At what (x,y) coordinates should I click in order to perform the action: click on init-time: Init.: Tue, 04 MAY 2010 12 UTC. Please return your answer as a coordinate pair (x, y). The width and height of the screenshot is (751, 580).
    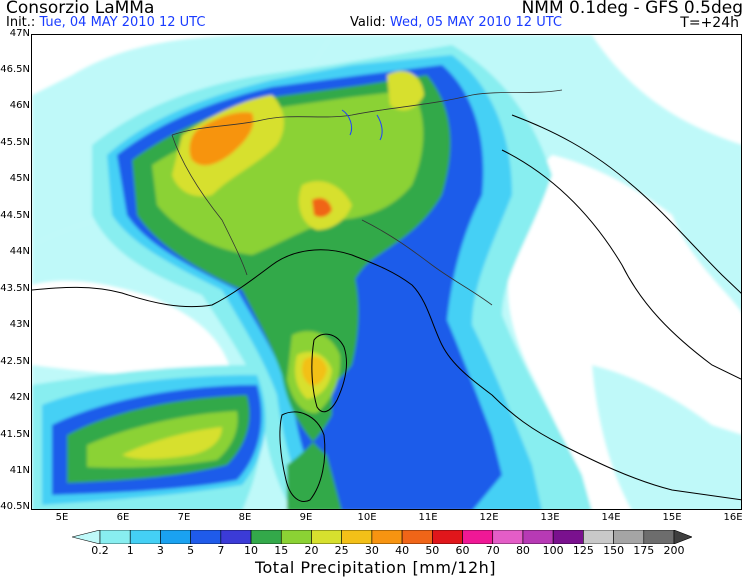
    Looking at the image, I should click on (105, 22).